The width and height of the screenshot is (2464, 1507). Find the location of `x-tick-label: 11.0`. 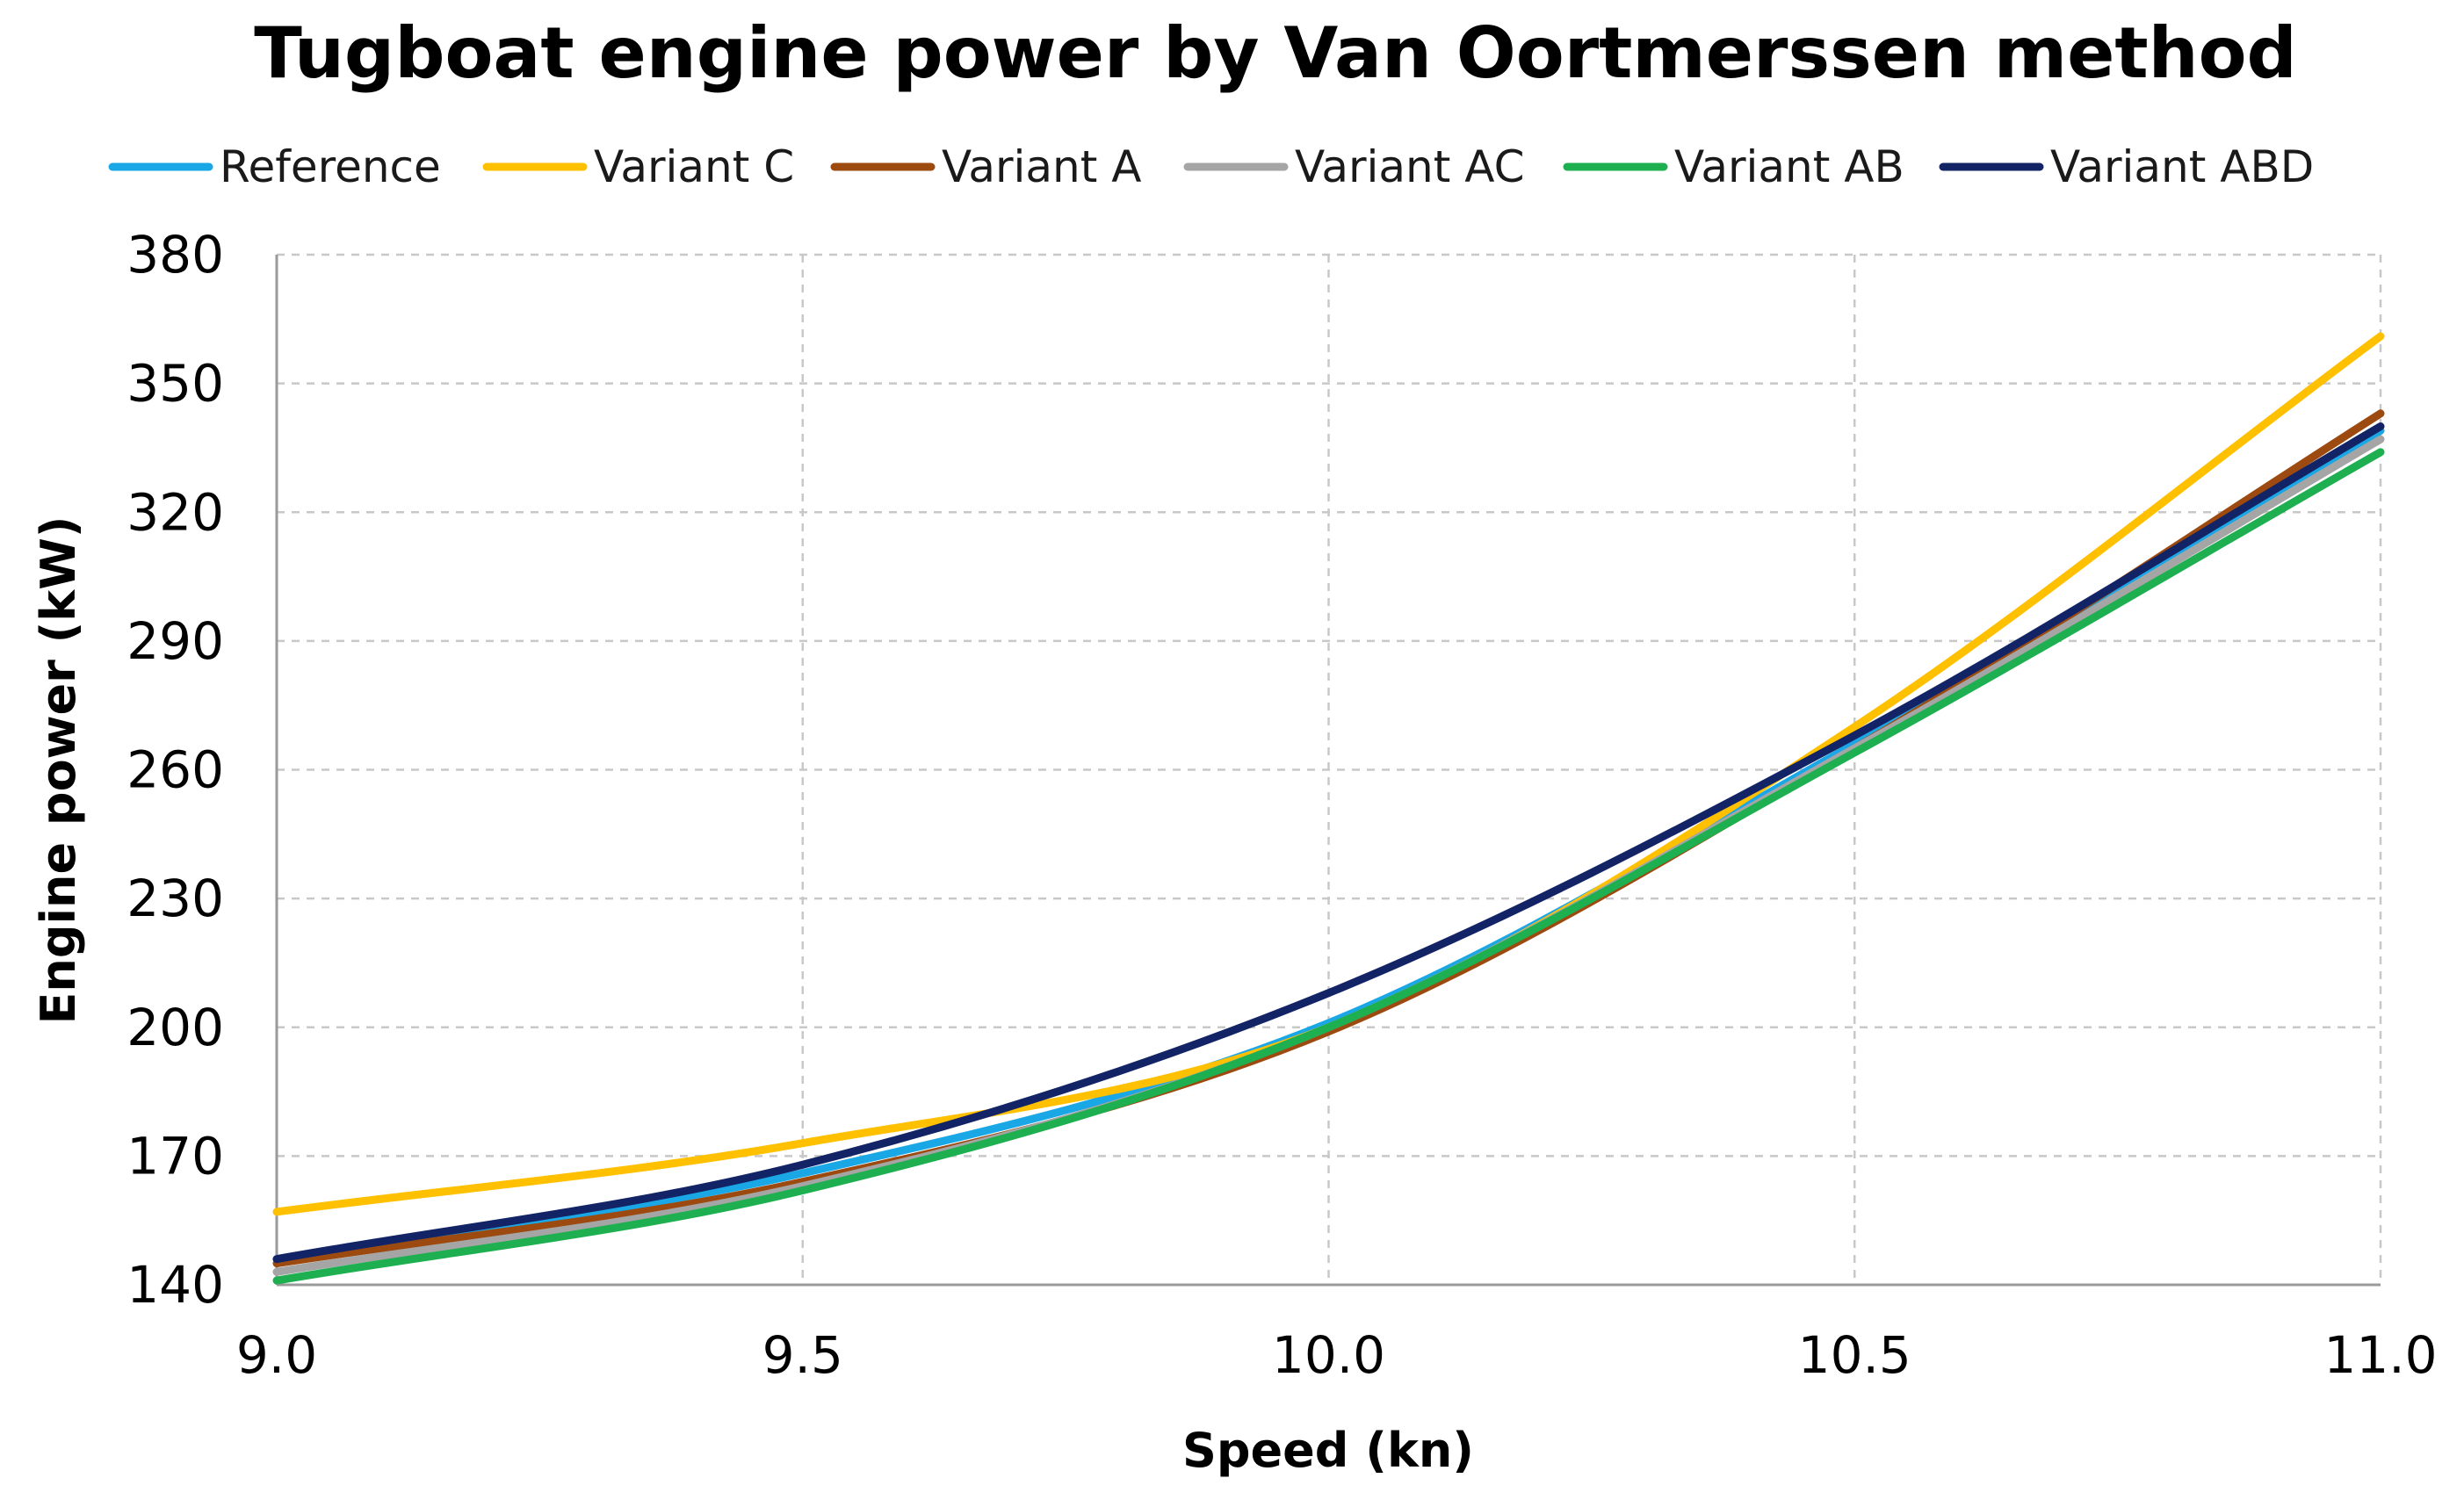

x-tick-label: 11.0 is located at coordinates (2380, 1355).